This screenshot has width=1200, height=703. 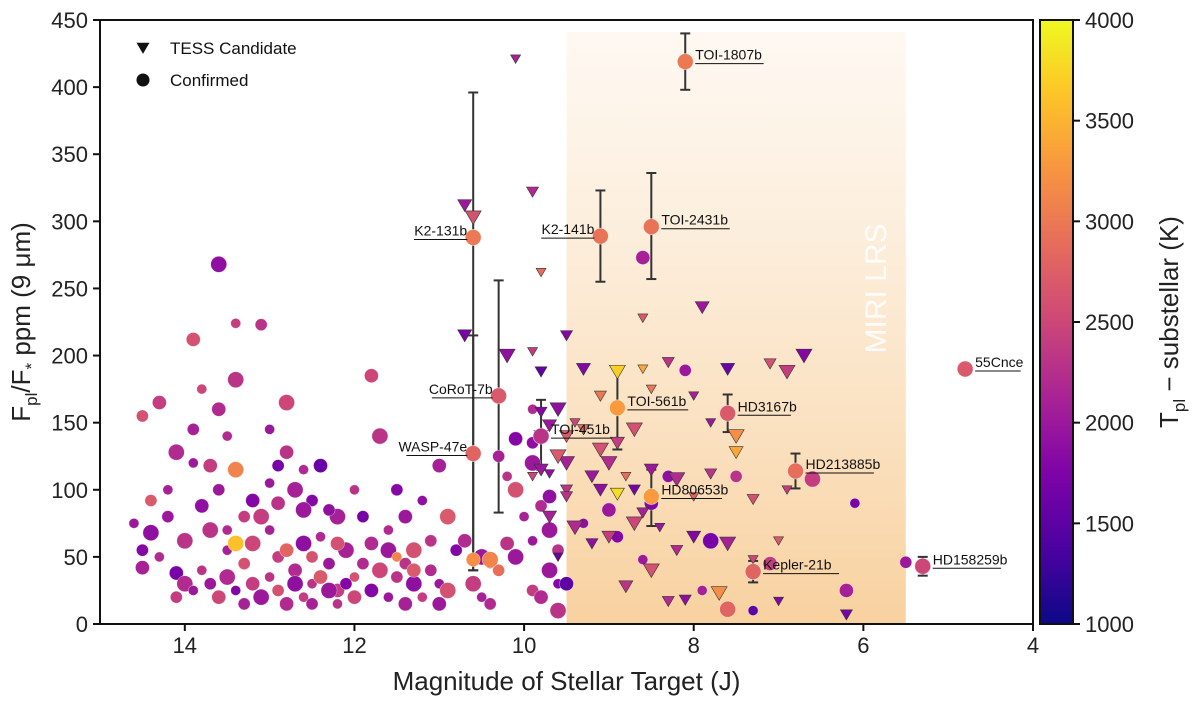 I want to click on colorbar-tick-label: 1000, so click(x=1109, y=624).